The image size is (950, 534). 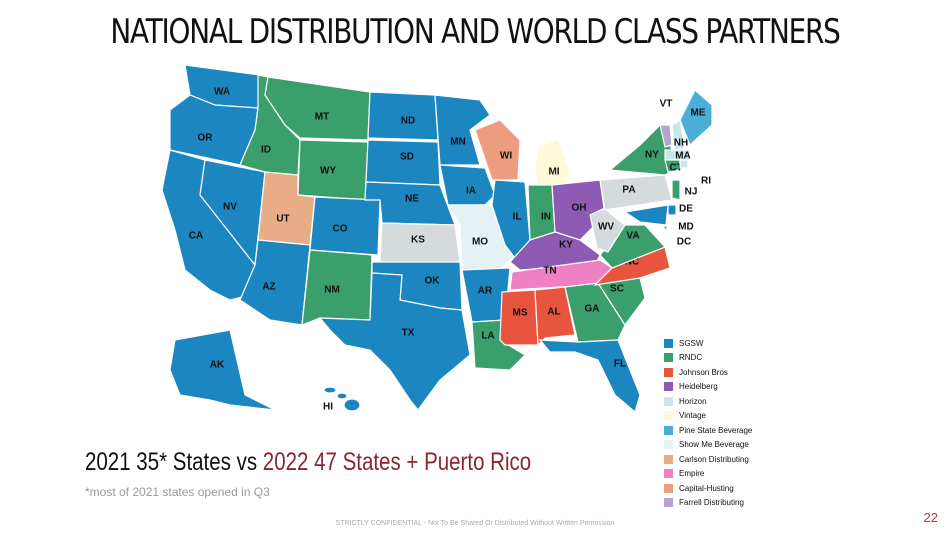 I want to click on legend-item: Vintage, so click(x=708, y=416).